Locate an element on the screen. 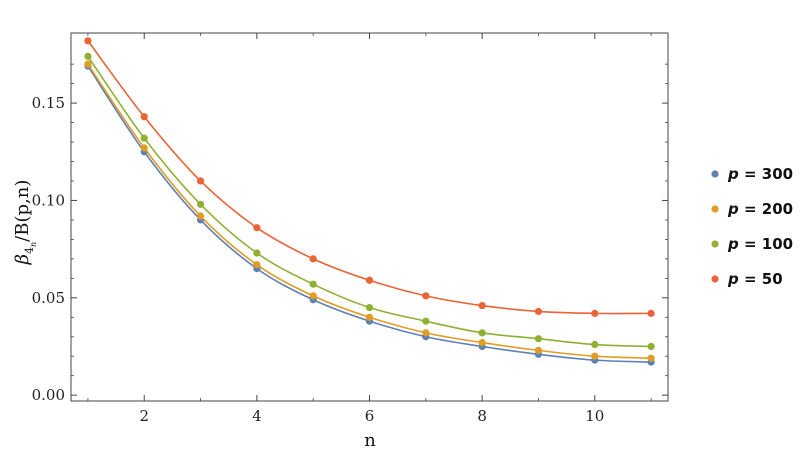 Image resolution: width=803 pixels, height=457 pixels. legend-item: p = 200 is located at coordinates (752, 209).